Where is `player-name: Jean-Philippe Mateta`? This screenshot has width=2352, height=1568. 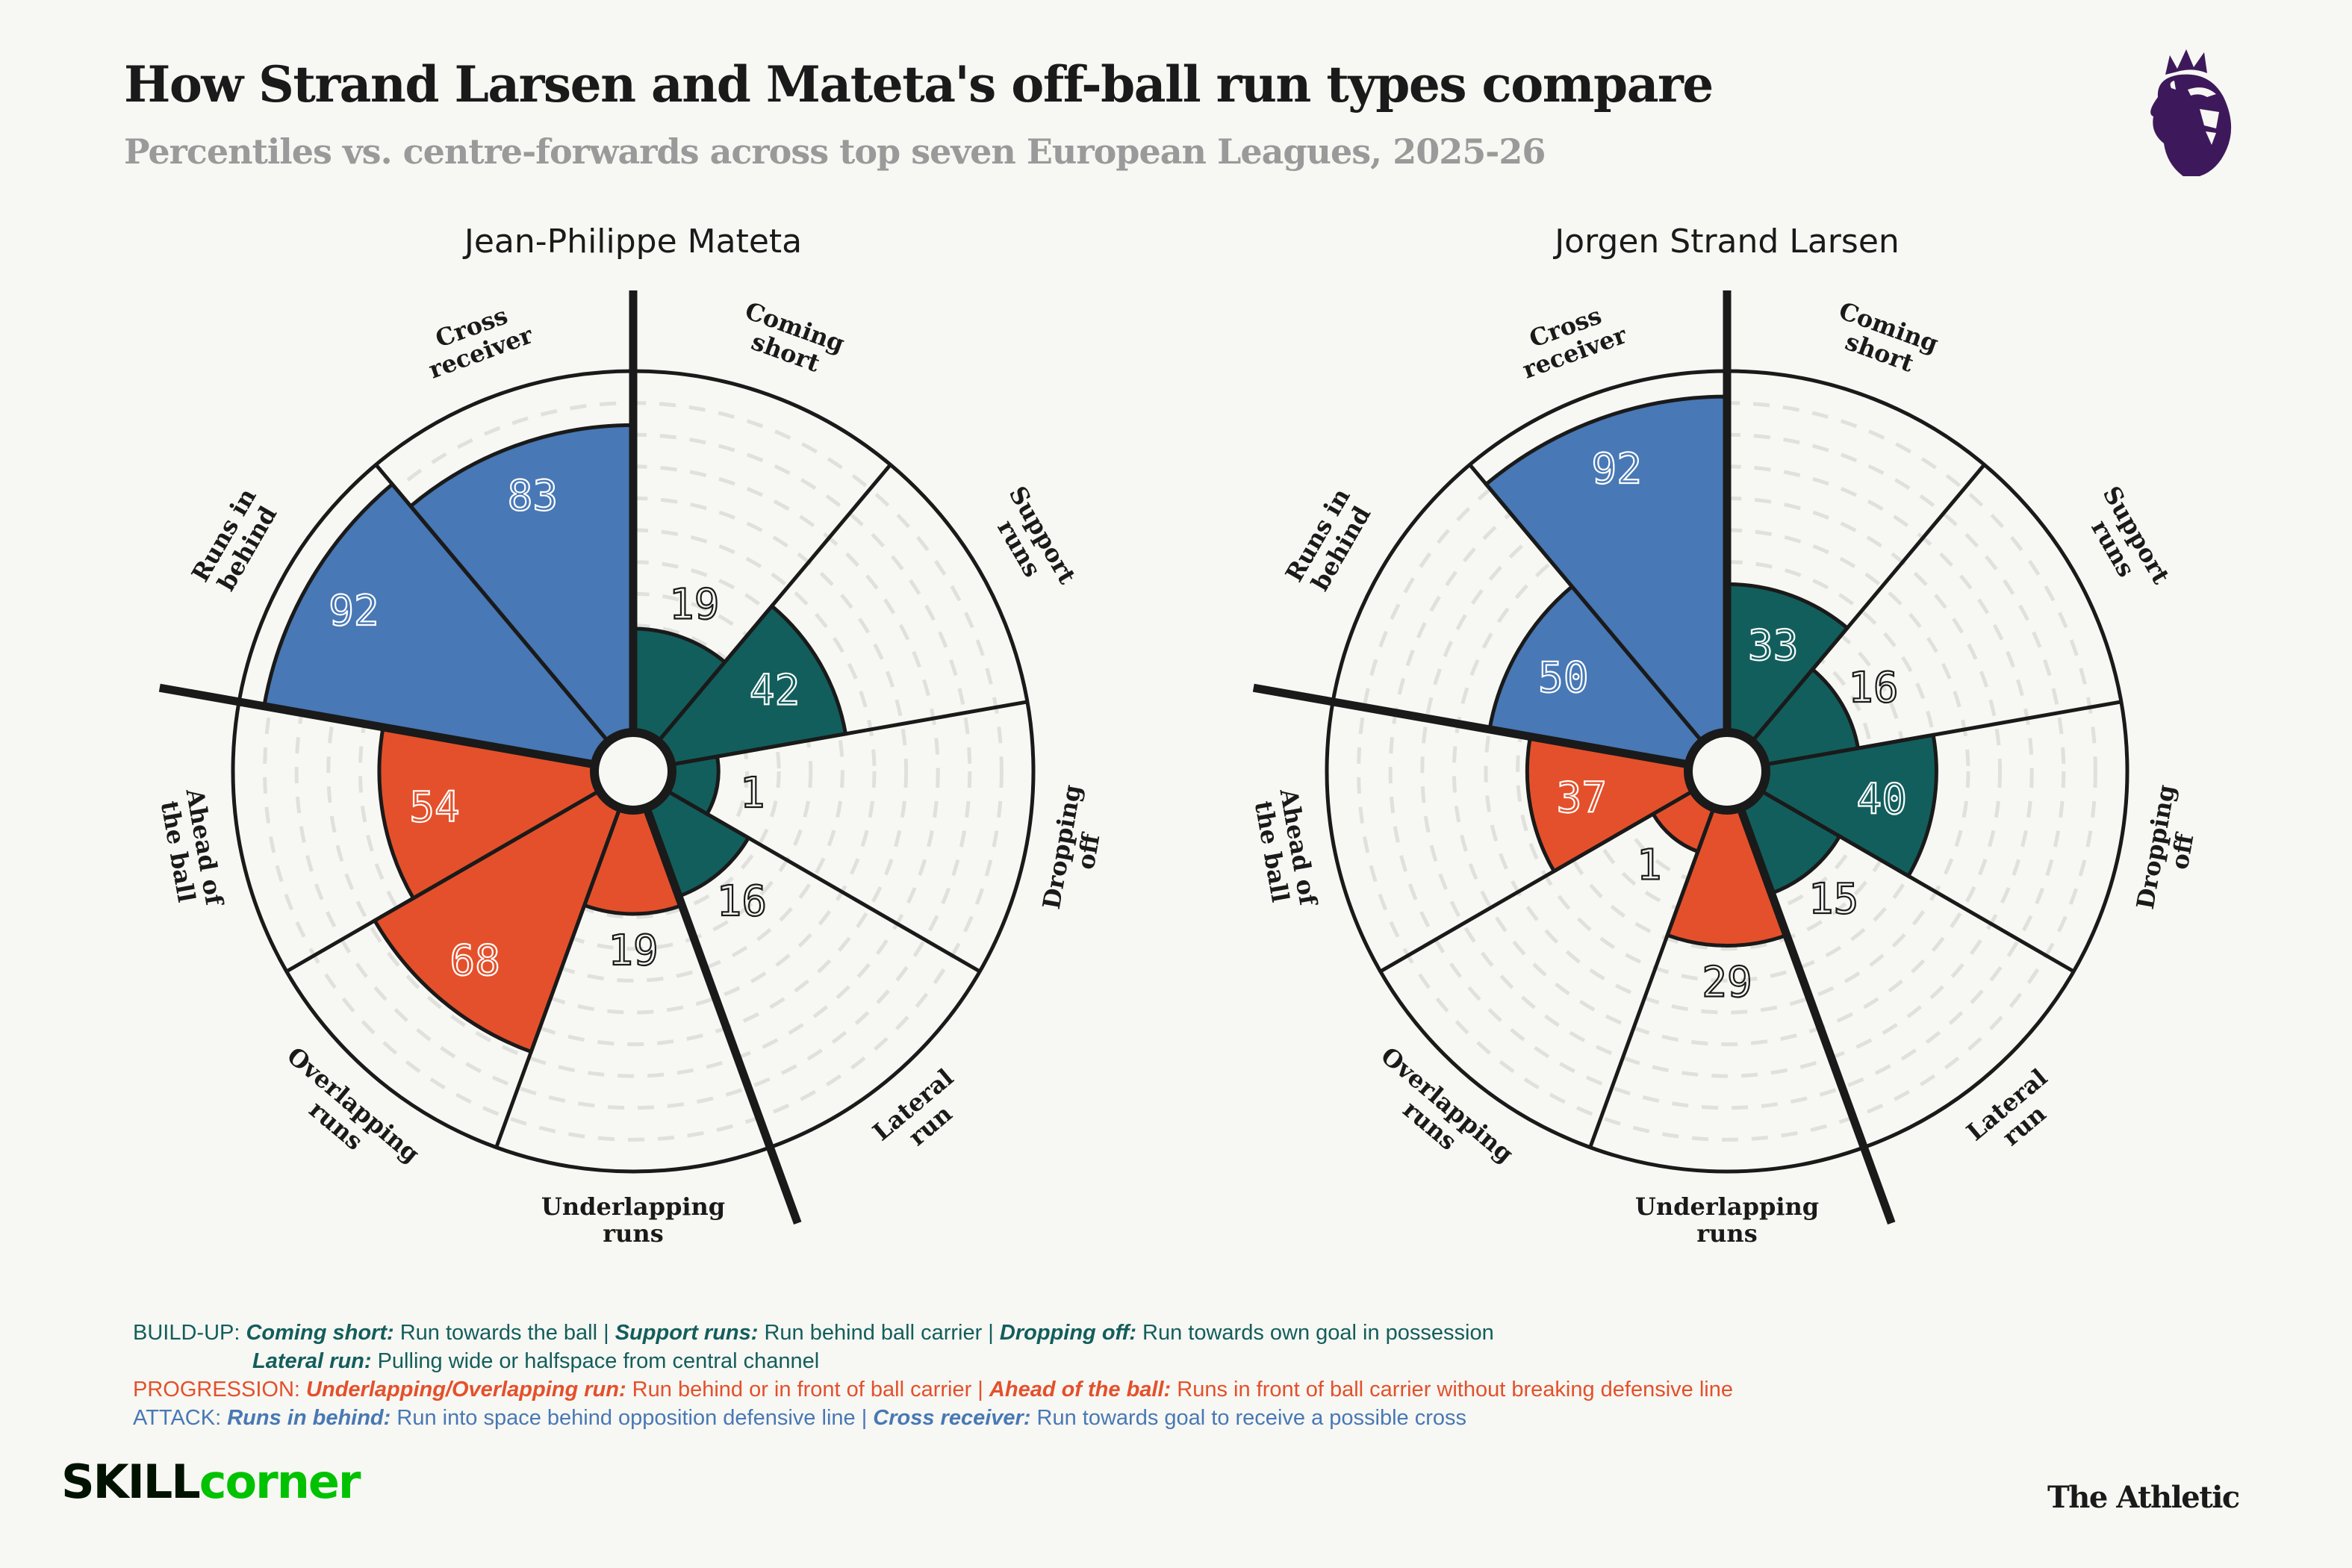
player-name: Jean-Philippe Mateta is located at coordinates (632, 242).